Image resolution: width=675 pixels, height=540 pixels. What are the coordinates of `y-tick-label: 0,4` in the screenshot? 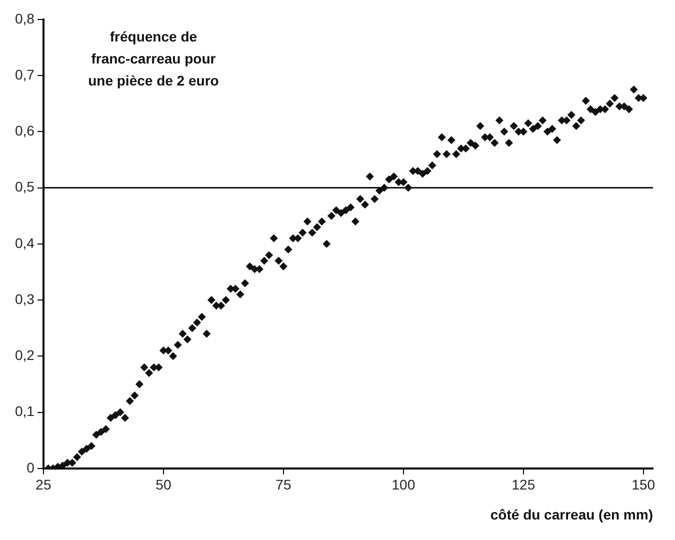 It's located at (24, 242).